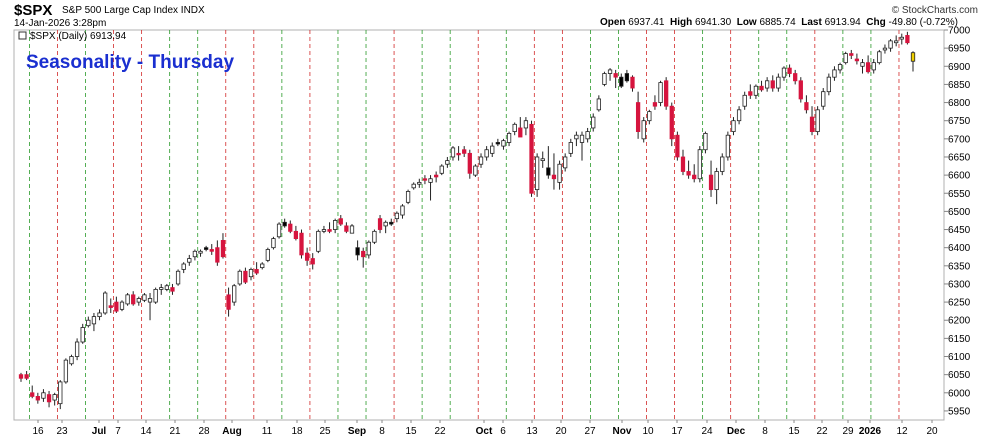 Image resolution: width=990 pixels, height=438 pixels. What do you see at coordinates (777, 22) in the screenshot?
I see `low-value: 6885.74` at bounding box center [777, 22].